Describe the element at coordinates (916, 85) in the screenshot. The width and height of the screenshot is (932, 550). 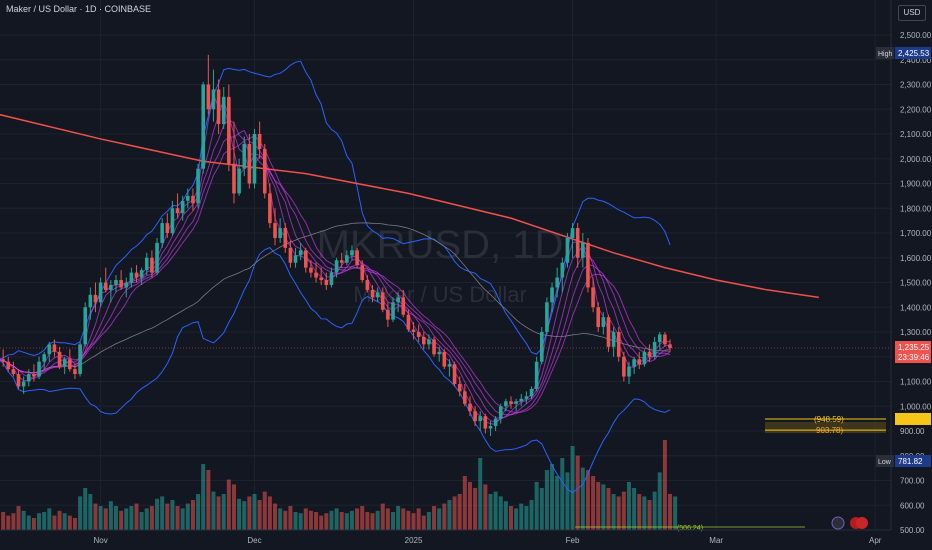
I see `y-tick-label: 2,300.00` at that location.